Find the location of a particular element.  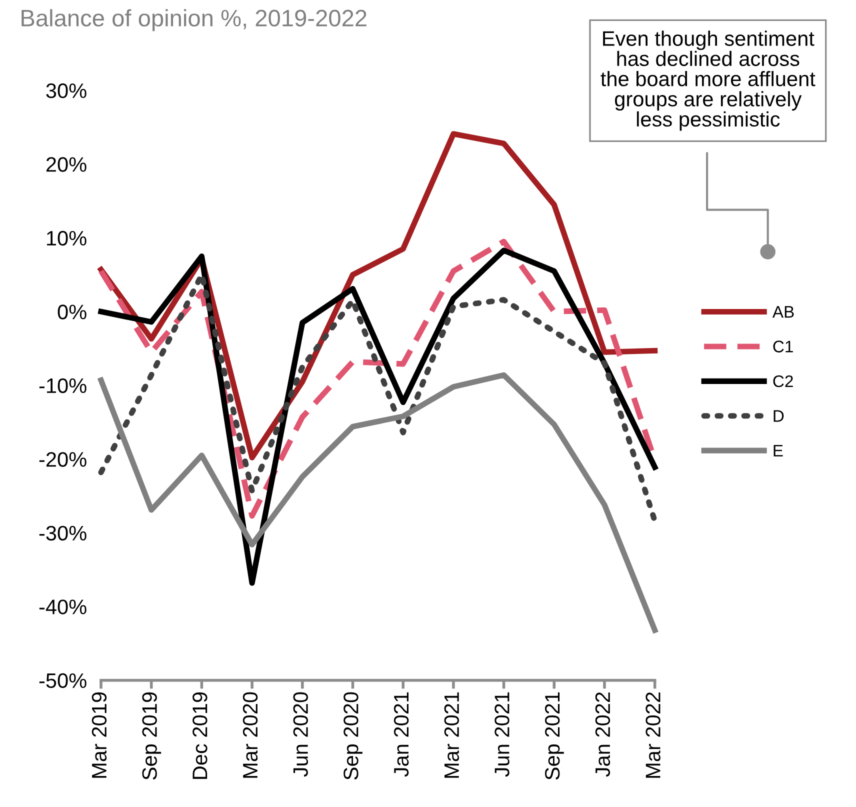

chart-subtitle: Balance of opinion %, 2019-2022 is located at coordinates (194, 20).